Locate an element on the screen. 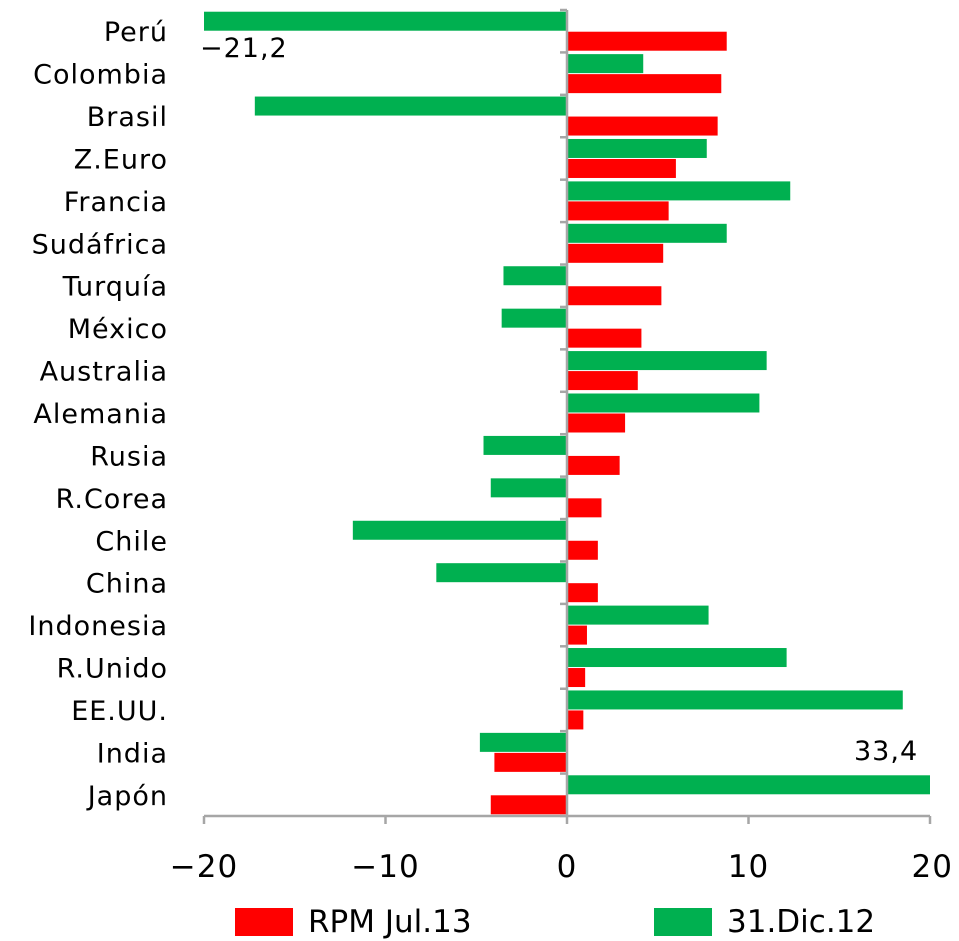 This screenshot has height=941, width=959. bar-dic12-australia is located at coordinates (667, 361).